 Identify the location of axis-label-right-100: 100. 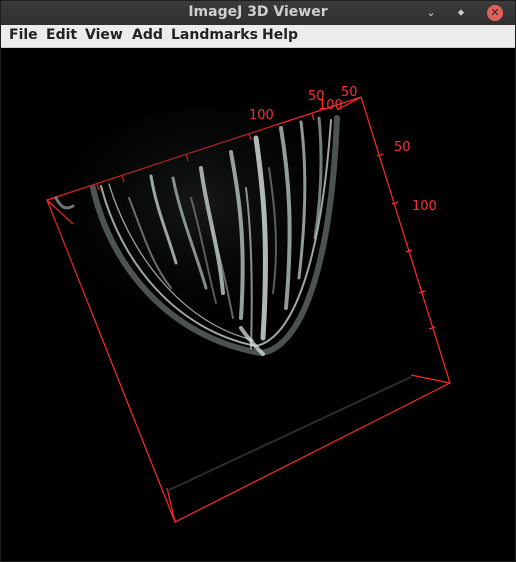
(424, 206).